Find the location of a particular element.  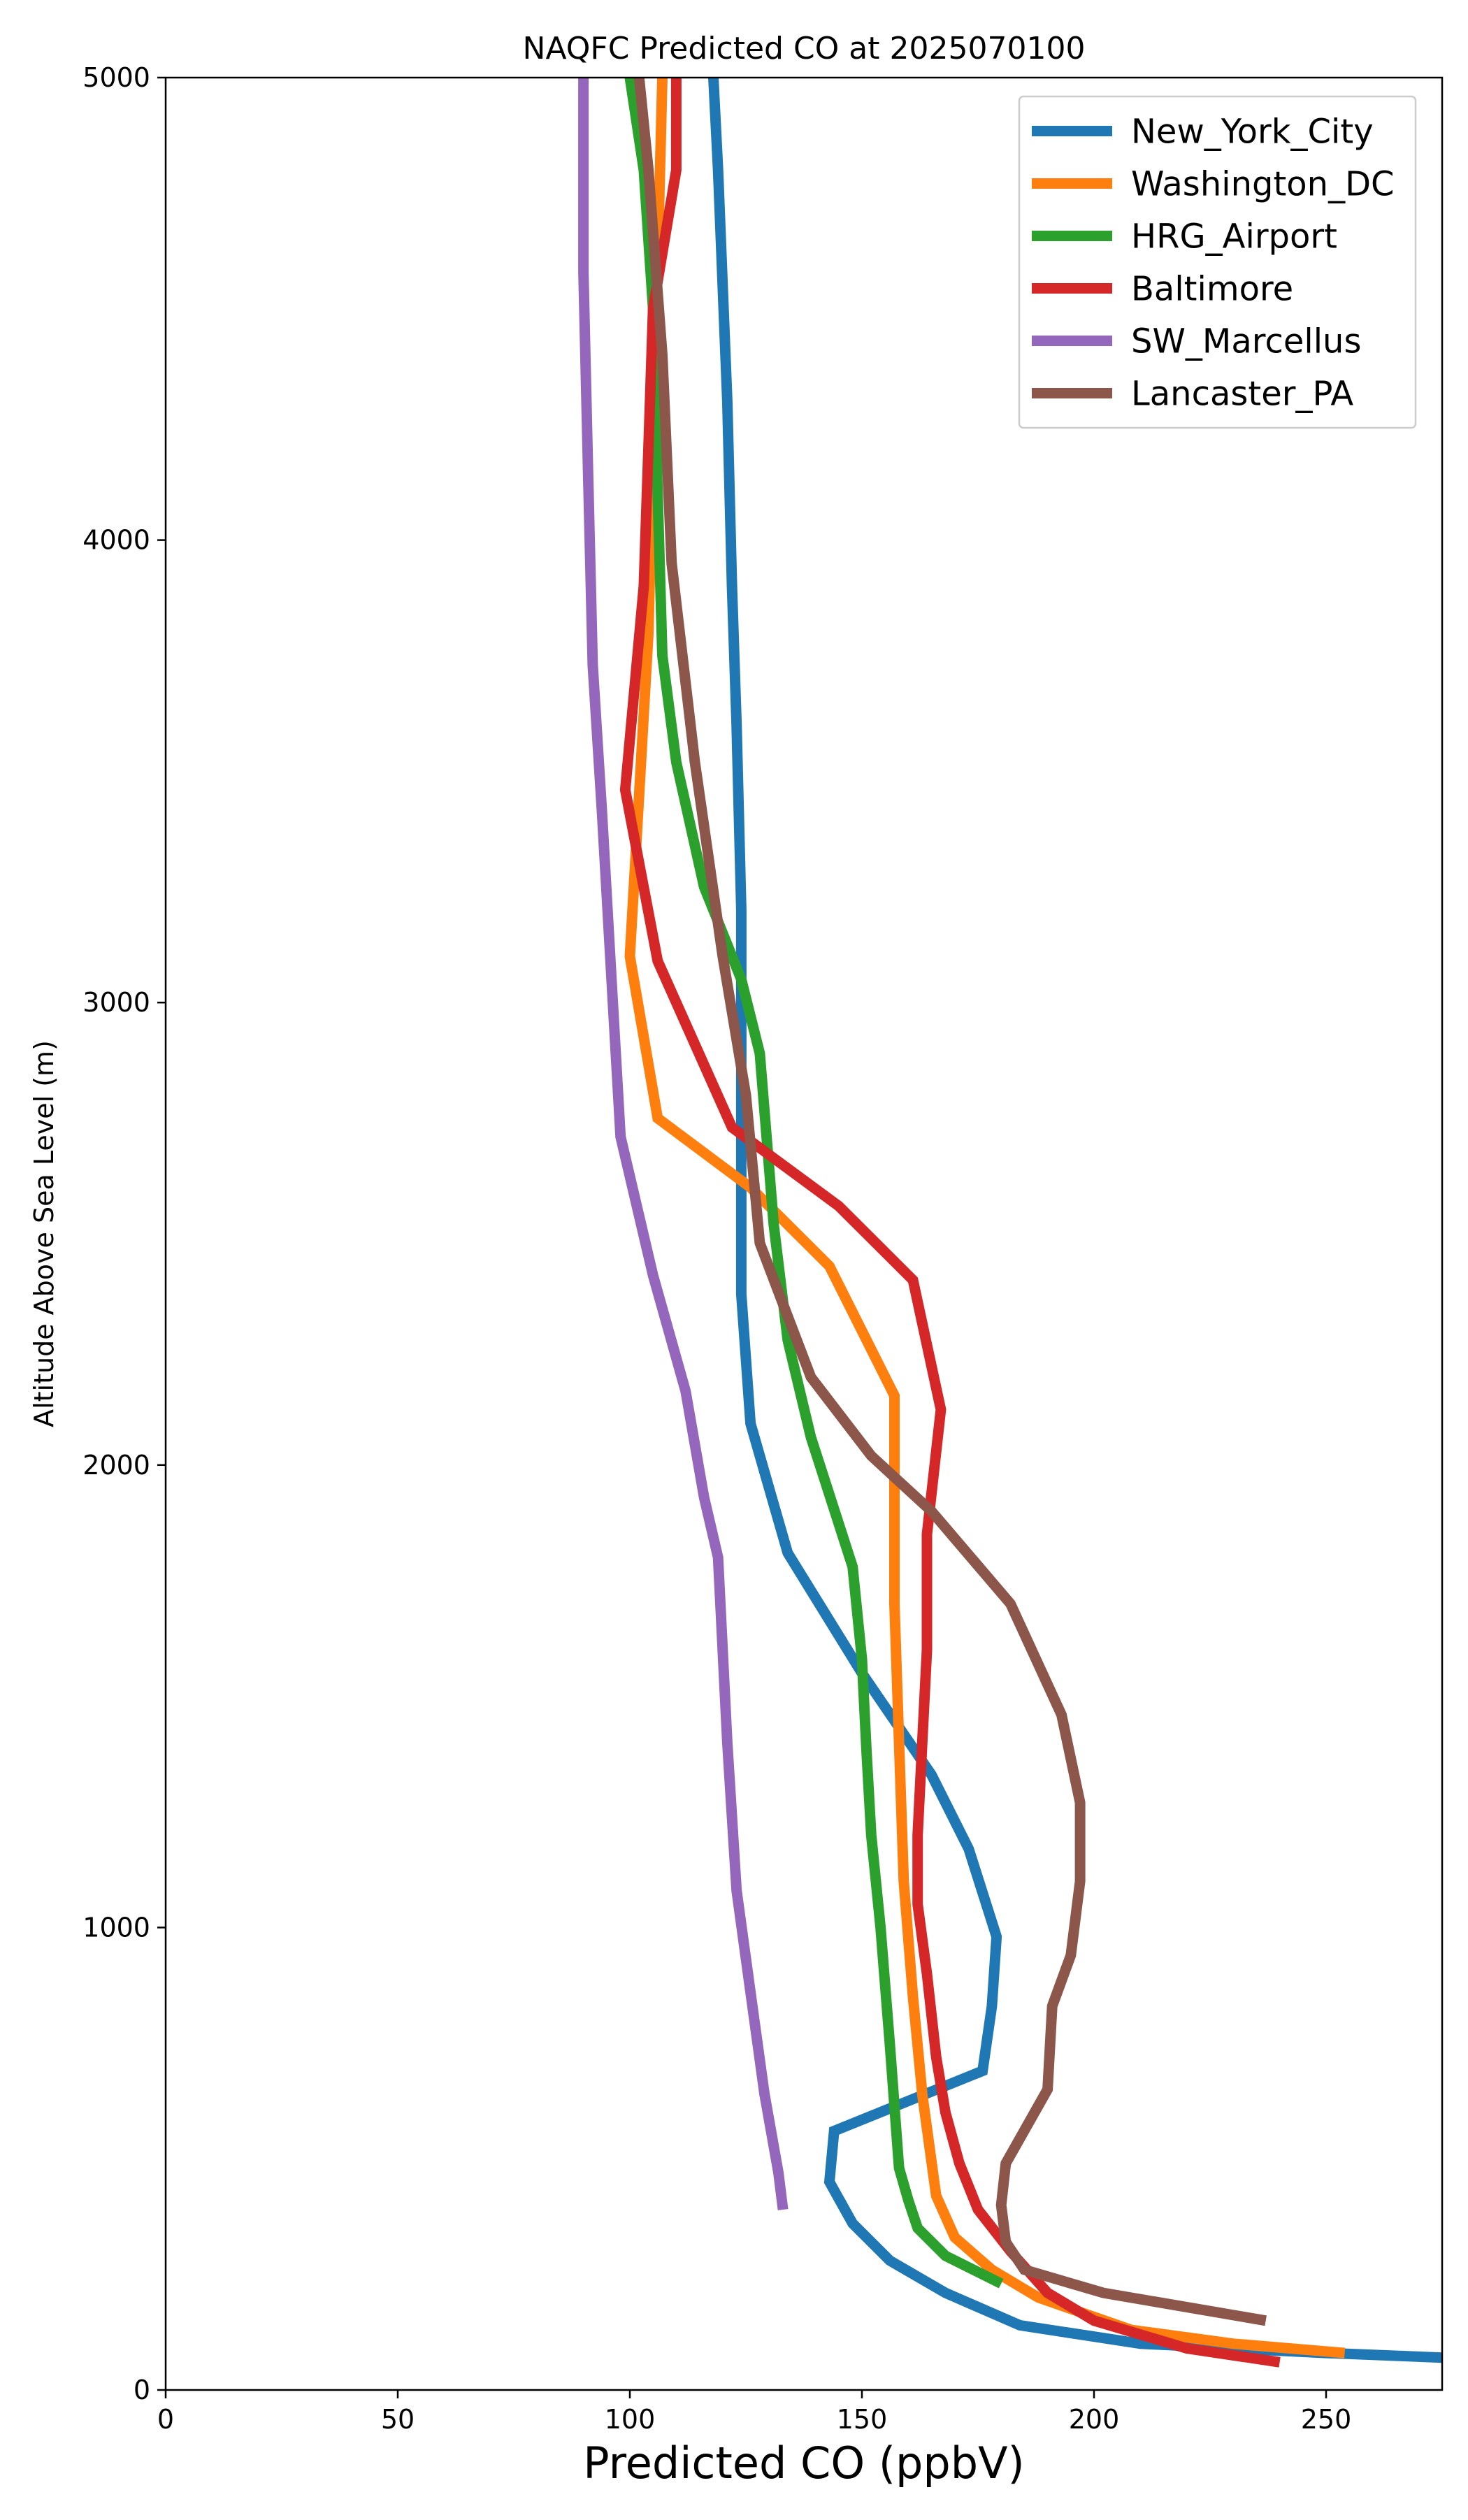

x-tick-label: 100 is located at coordinates (630, 2419).